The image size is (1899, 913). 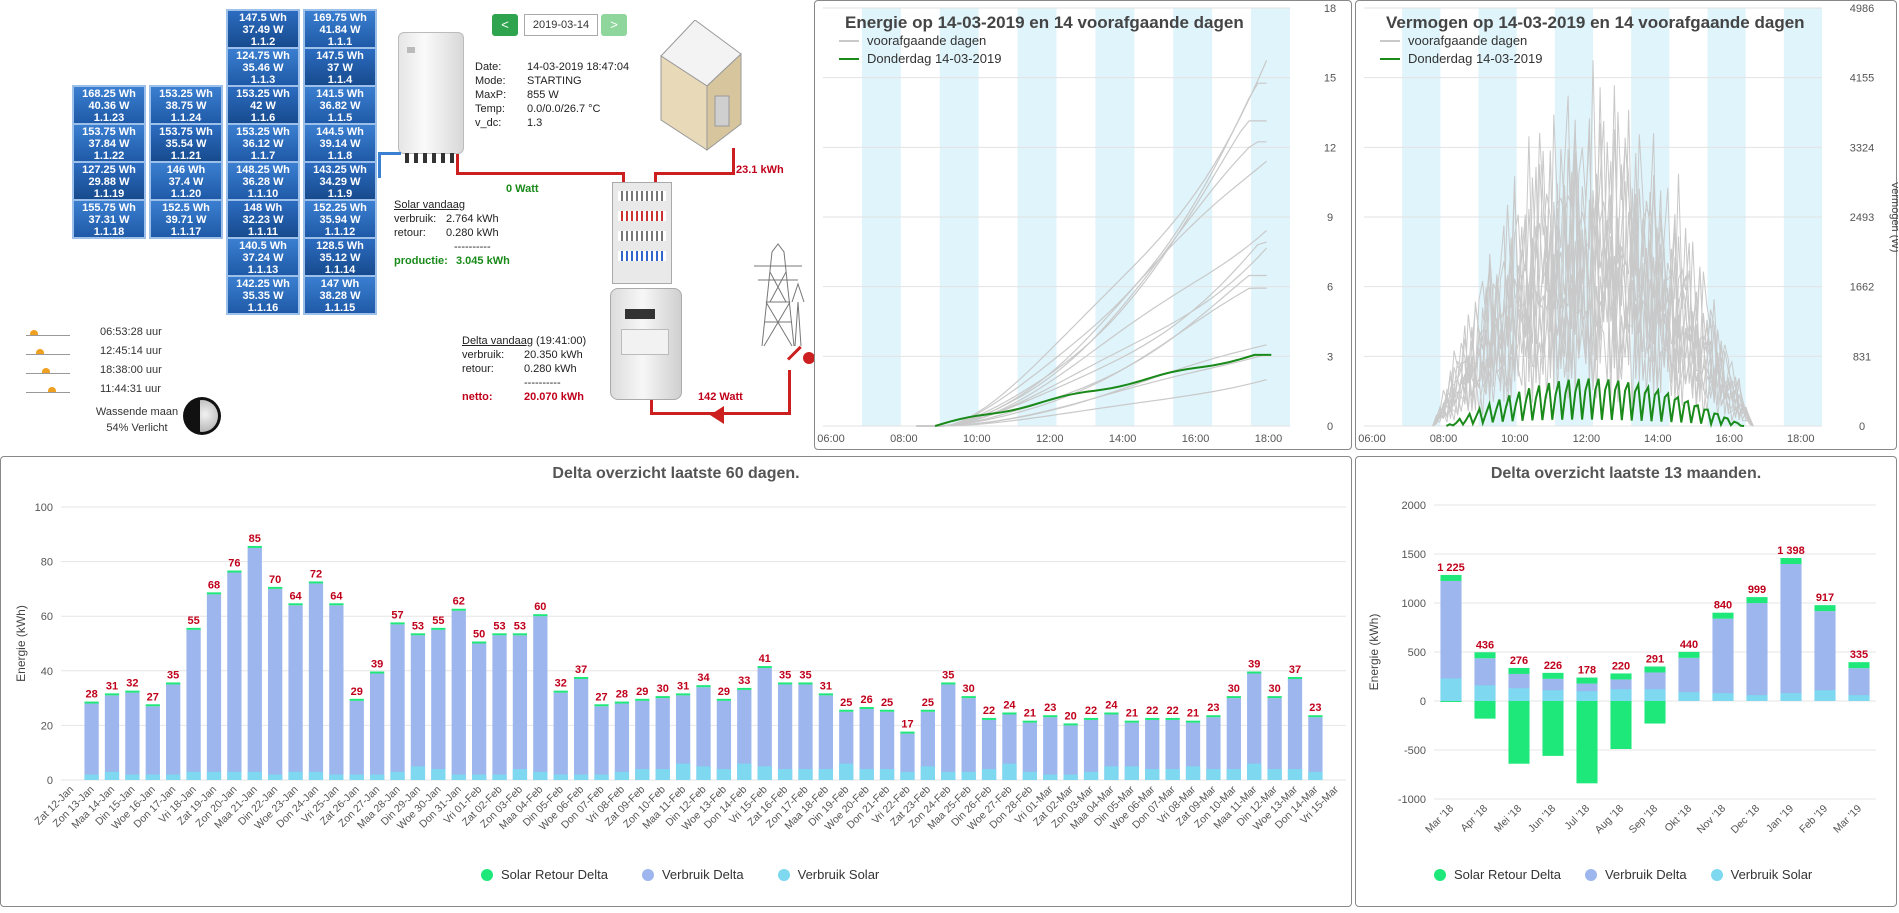 I want to click on solar-panel-1.1.2: 147.5 Wh 37.49 W 1.1.2, so click(x=263, y=29).